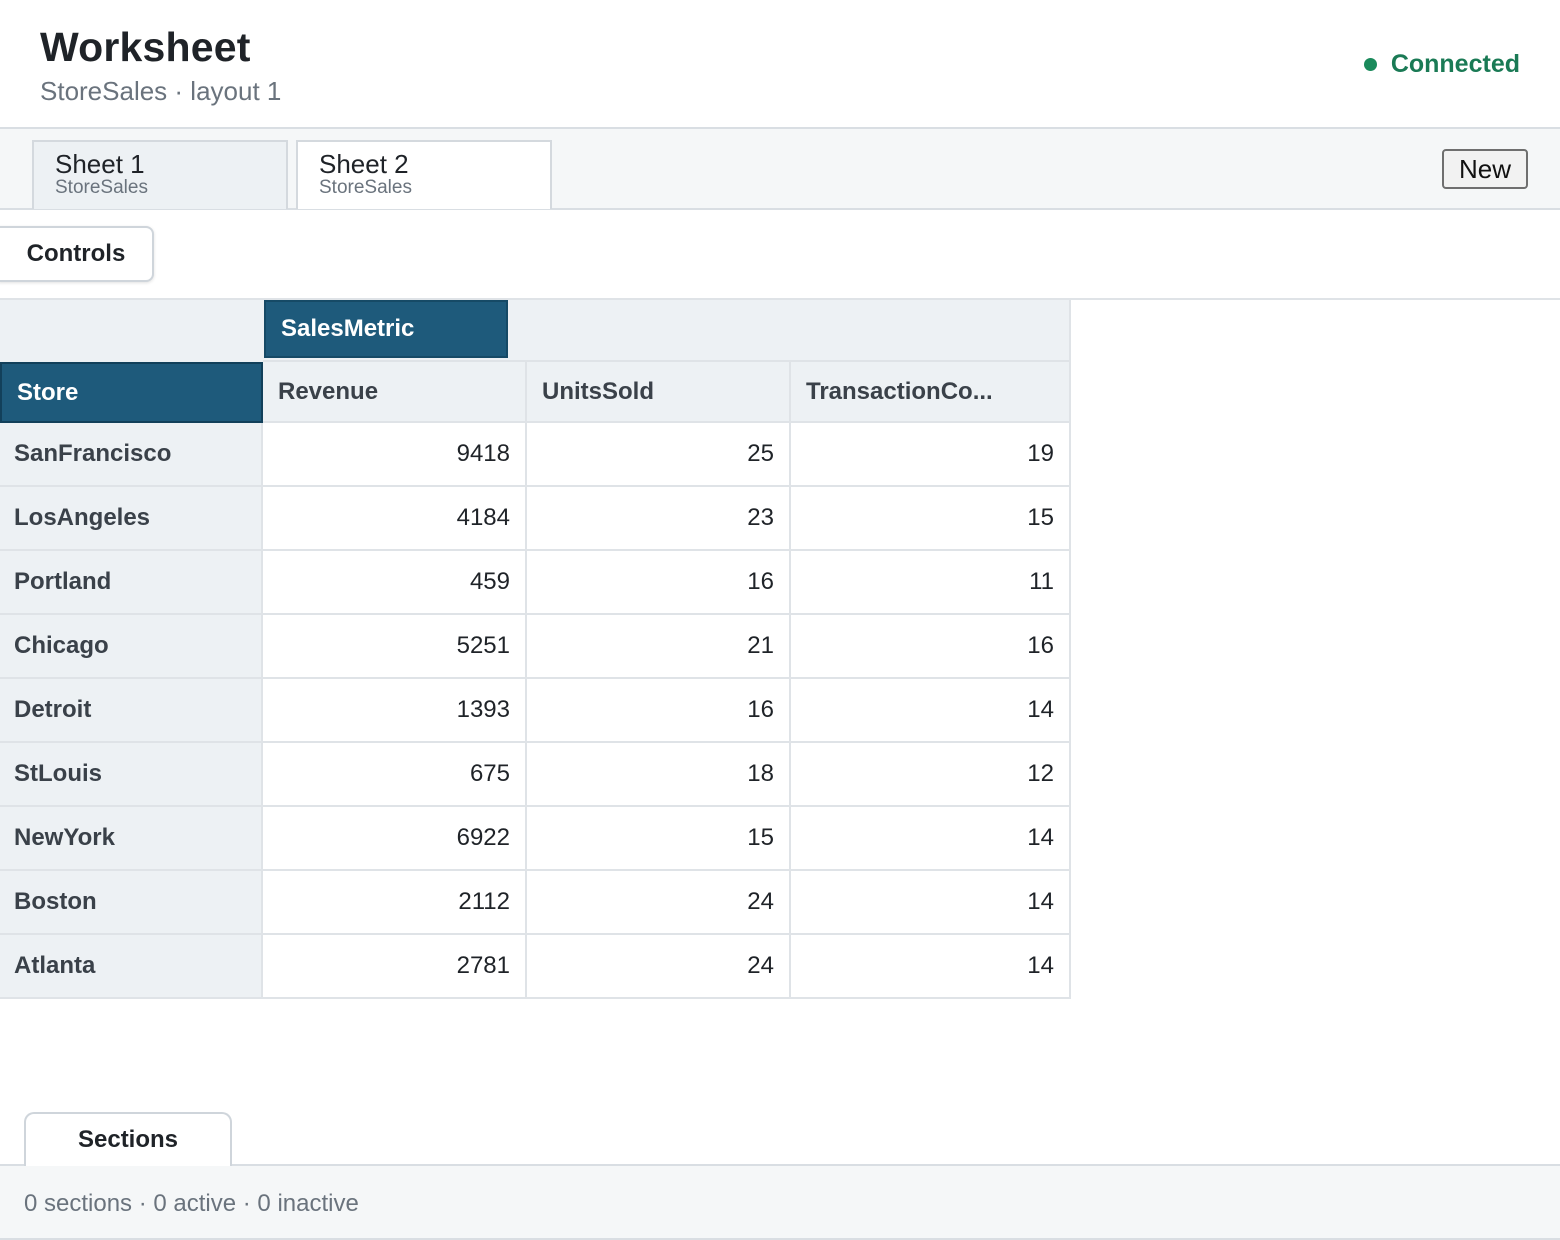 This screenshot has width=1560, height=1240. What do you see at coordinates (1485, 169) in the screenshot?
I see `new-sheet-button: New` at bounding box center [1485, 169].